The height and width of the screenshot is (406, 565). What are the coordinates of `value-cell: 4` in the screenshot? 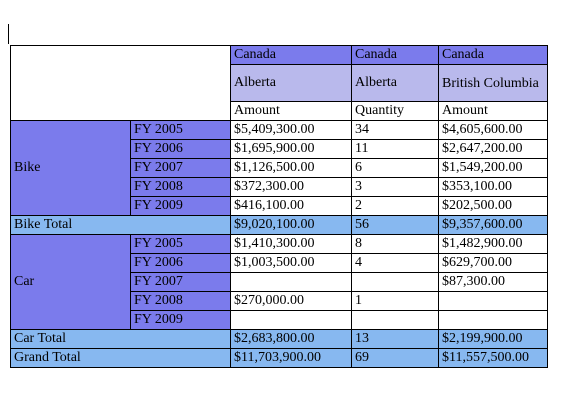 It's located at (395, 263).